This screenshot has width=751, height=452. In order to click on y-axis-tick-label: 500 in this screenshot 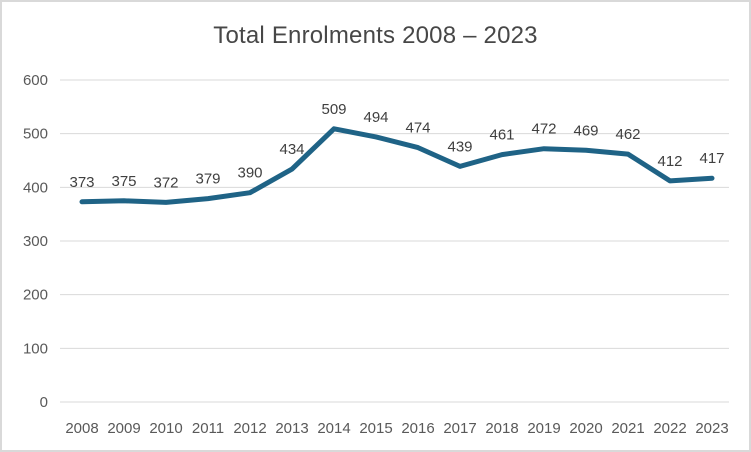, I will do `click(35, 134)`.